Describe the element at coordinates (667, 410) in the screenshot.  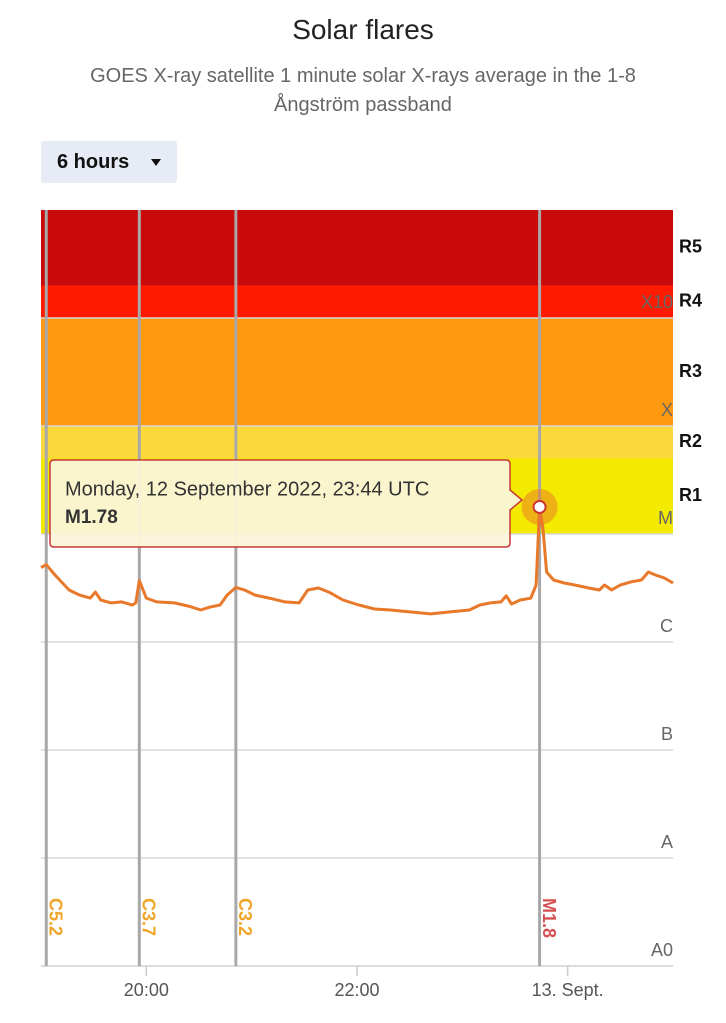
I see `y-tick-label: X` at that location.